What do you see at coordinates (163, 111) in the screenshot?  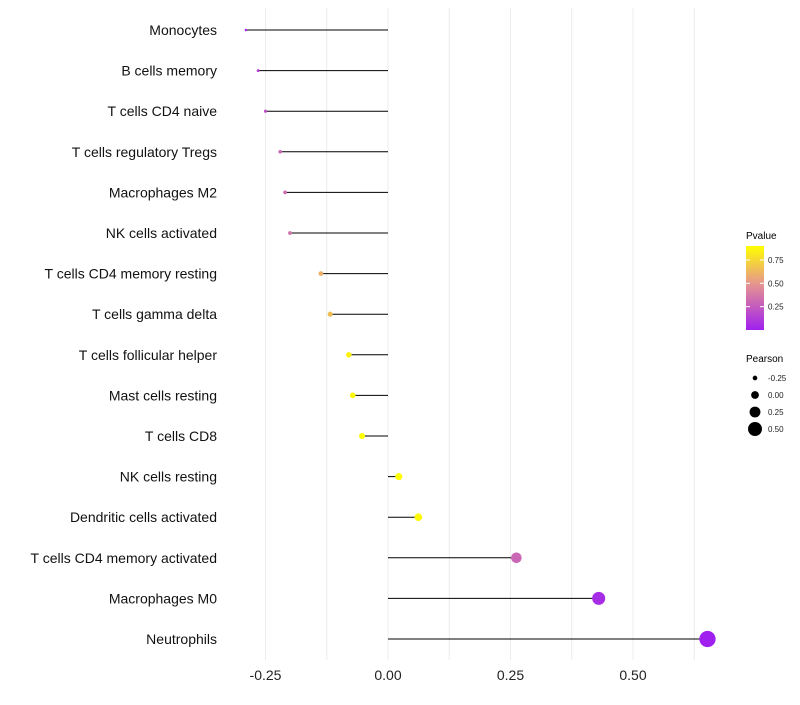 I see `category-label: T cells CD4 naive` at bounding box center [163, 111].